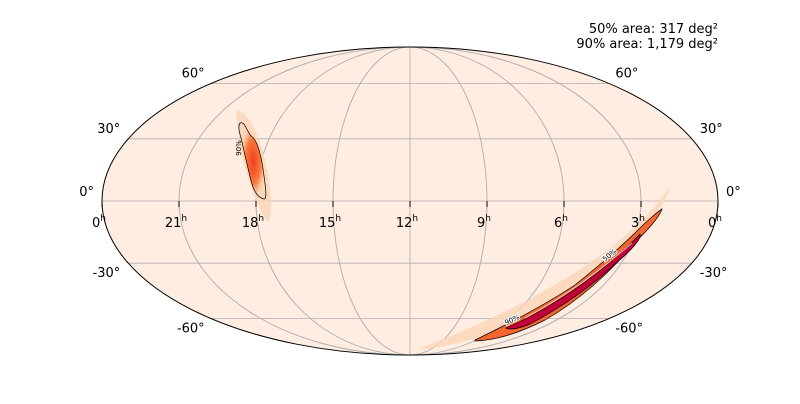 This screenshot has width=800, height=404. Describe the element at coordinates (629, 328) in the screenshot. I see `dec-tick-label-right: -60°` at that location.